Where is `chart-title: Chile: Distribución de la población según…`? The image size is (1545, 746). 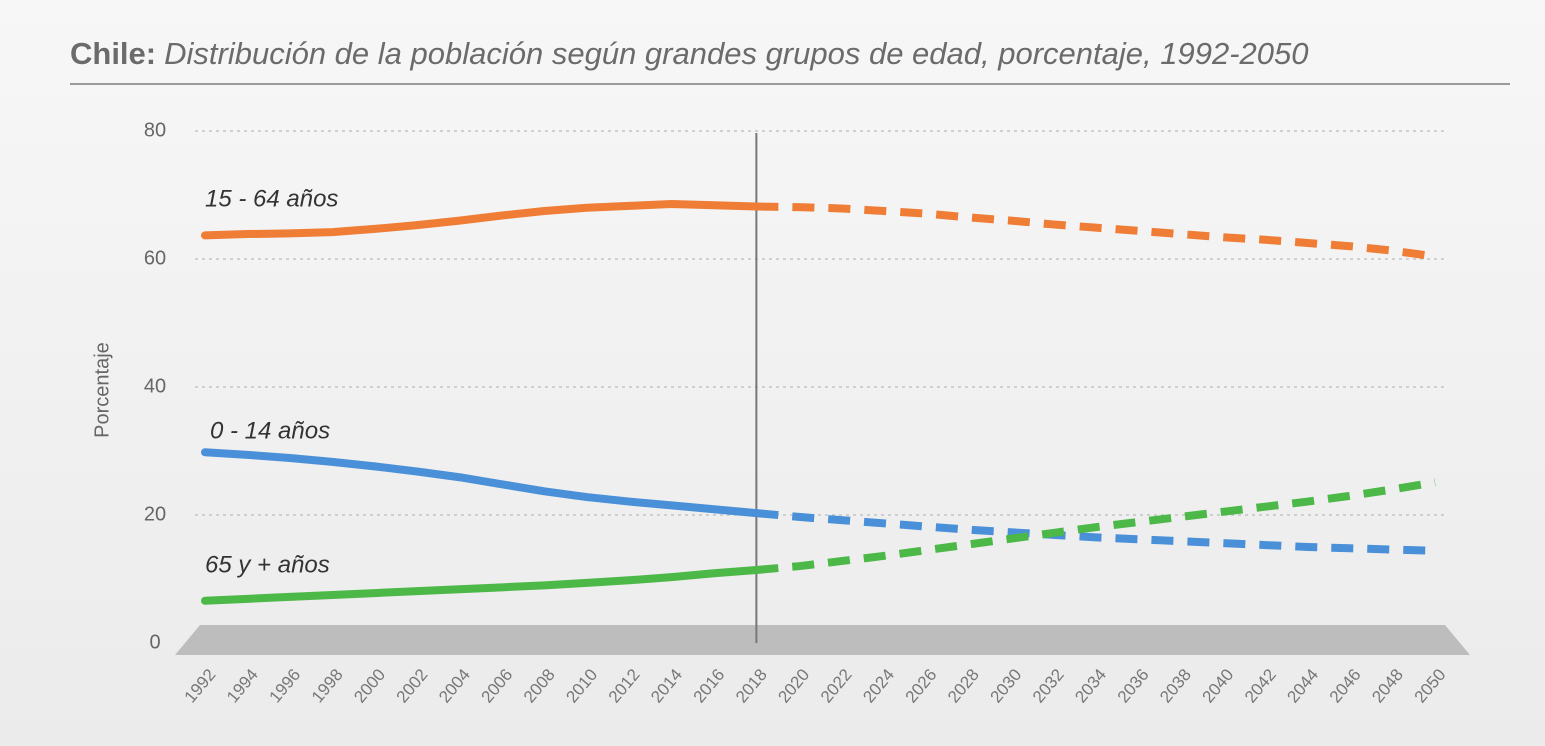 chart-title: Chile: Distribución de la población según… is located at coordinates (689, 53).